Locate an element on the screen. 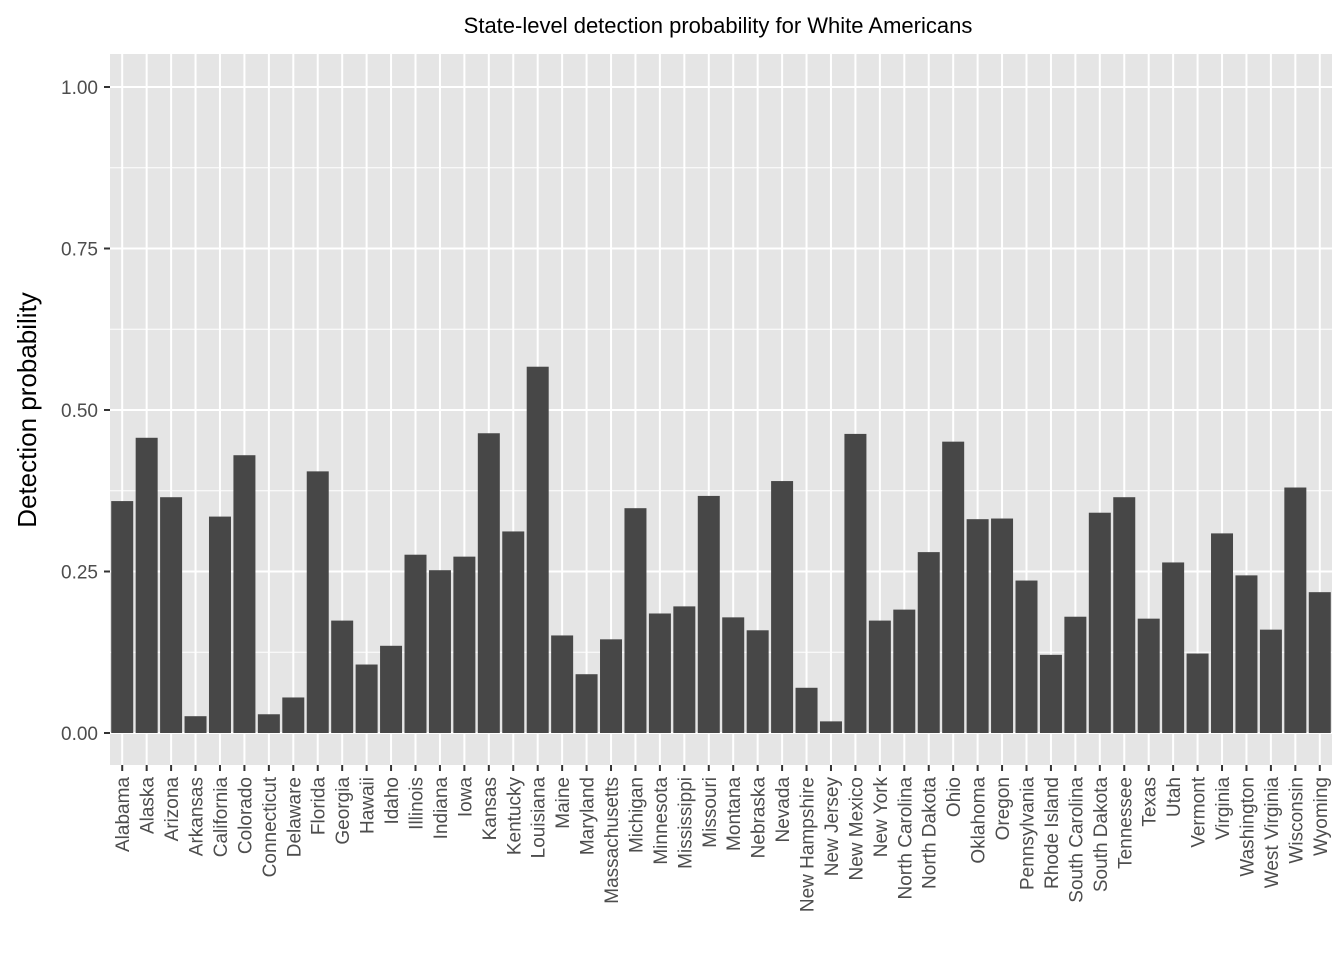 The image size is (1344, 960). bar-connecticut is located at coordinates (268, 723).